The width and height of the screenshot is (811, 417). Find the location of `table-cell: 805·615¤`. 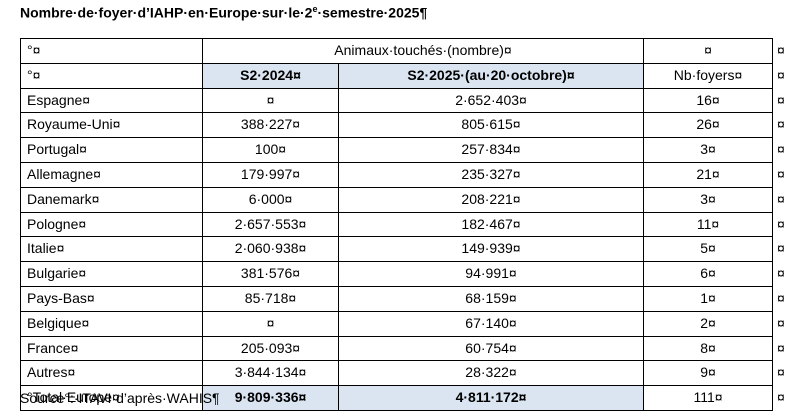

table-cell: 805·615¤ is located at coordinates (491, 125).